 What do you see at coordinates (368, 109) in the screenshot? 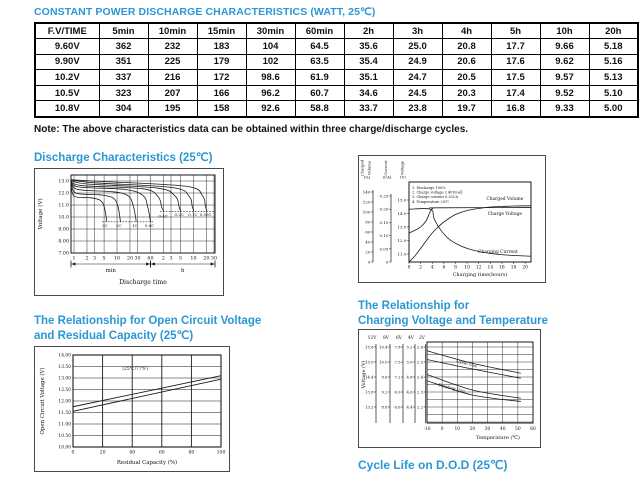
I see `table-cell: 33.7` at bounding box center [368, 109].